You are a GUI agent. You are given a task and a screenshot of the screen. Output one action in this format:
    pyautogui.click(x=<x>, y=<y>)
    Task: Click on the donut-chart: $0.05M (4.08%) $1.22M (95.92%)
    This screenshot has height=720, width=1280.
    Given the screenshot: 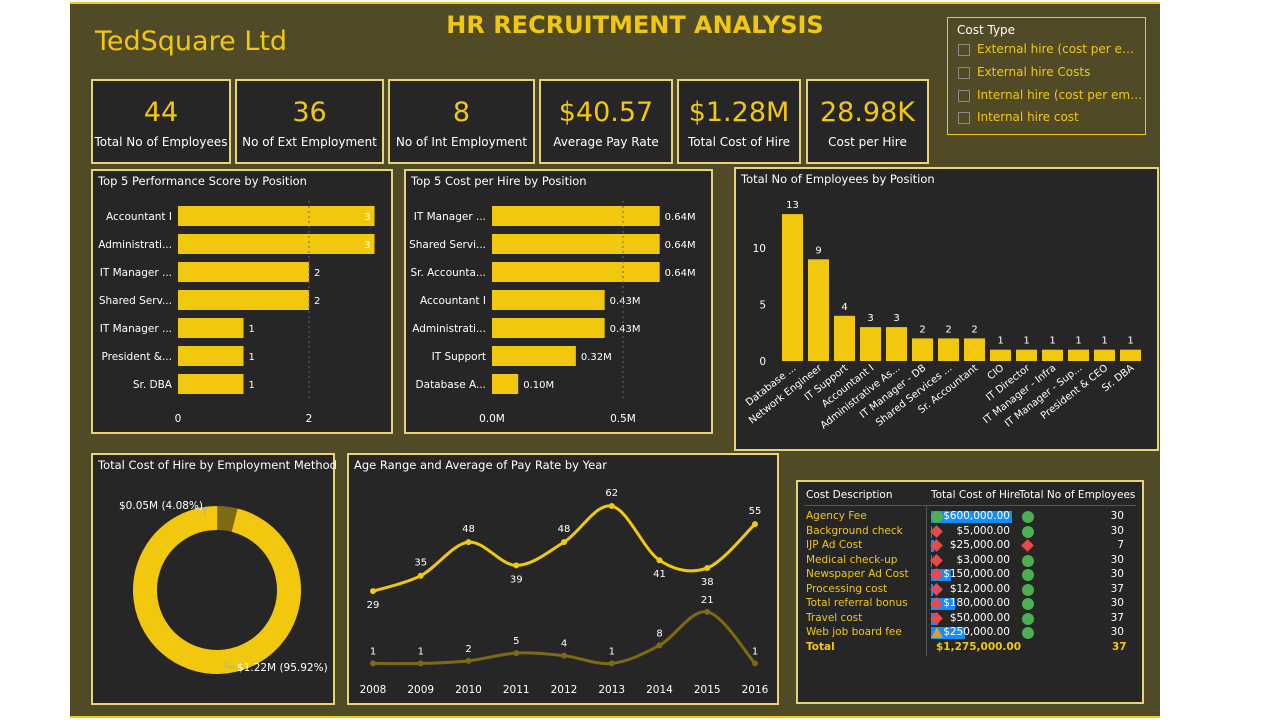 What is the action you would take?
    pyautogui.click(x=223, y=587)
    